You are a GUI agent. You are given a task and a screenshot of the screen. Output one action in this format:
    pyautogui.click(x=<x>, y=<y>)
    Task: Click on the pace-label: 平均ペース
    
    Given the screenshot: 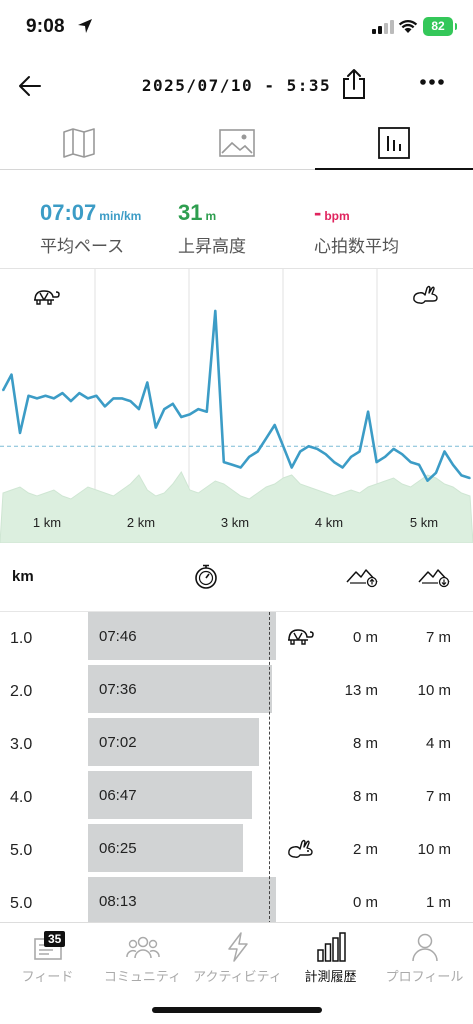 What is the action you would take?
    pyautogui.click(x=82, y=246)
    